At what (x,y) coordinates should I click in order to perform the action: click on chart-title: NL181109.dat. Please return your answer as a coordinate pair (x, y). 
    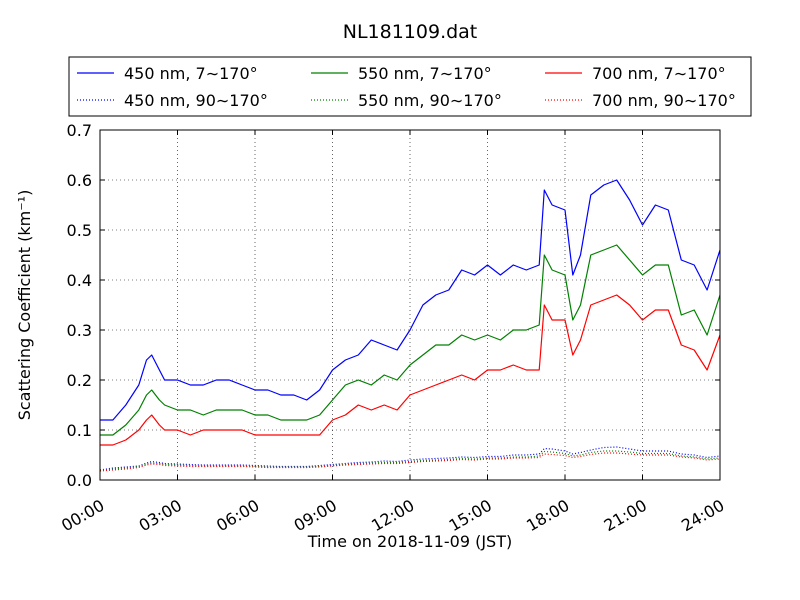
    Looking at the image, I should click on (410, 32).